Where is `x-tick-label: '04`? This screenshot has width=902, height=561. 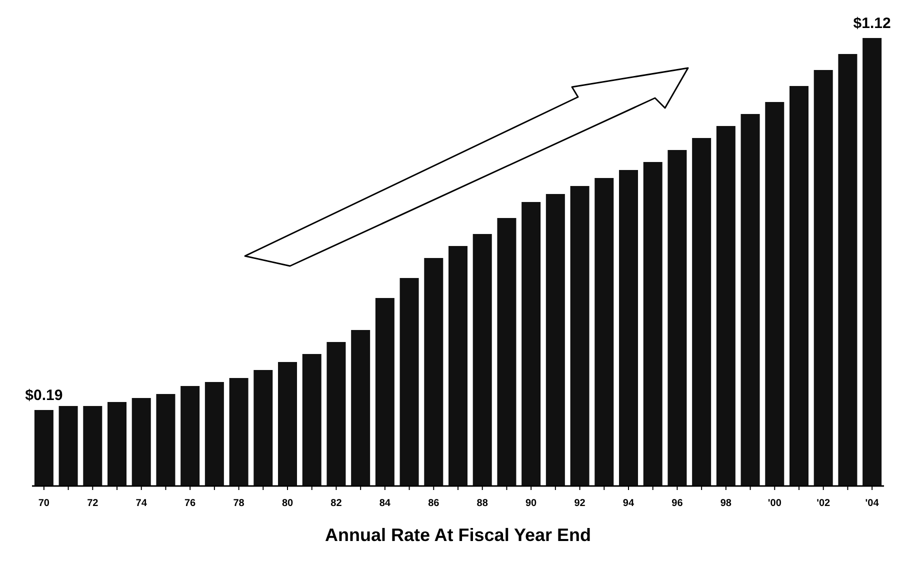 x-tick-label: '04 is located at coordinates (872, 503).